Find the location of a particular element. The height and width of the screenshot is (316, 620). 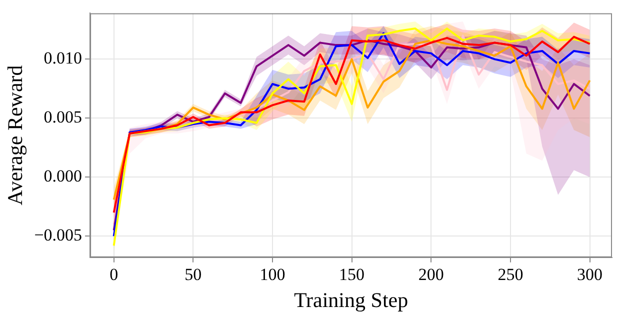

x-tick-label: 250 is located at coordinates (511, 274).